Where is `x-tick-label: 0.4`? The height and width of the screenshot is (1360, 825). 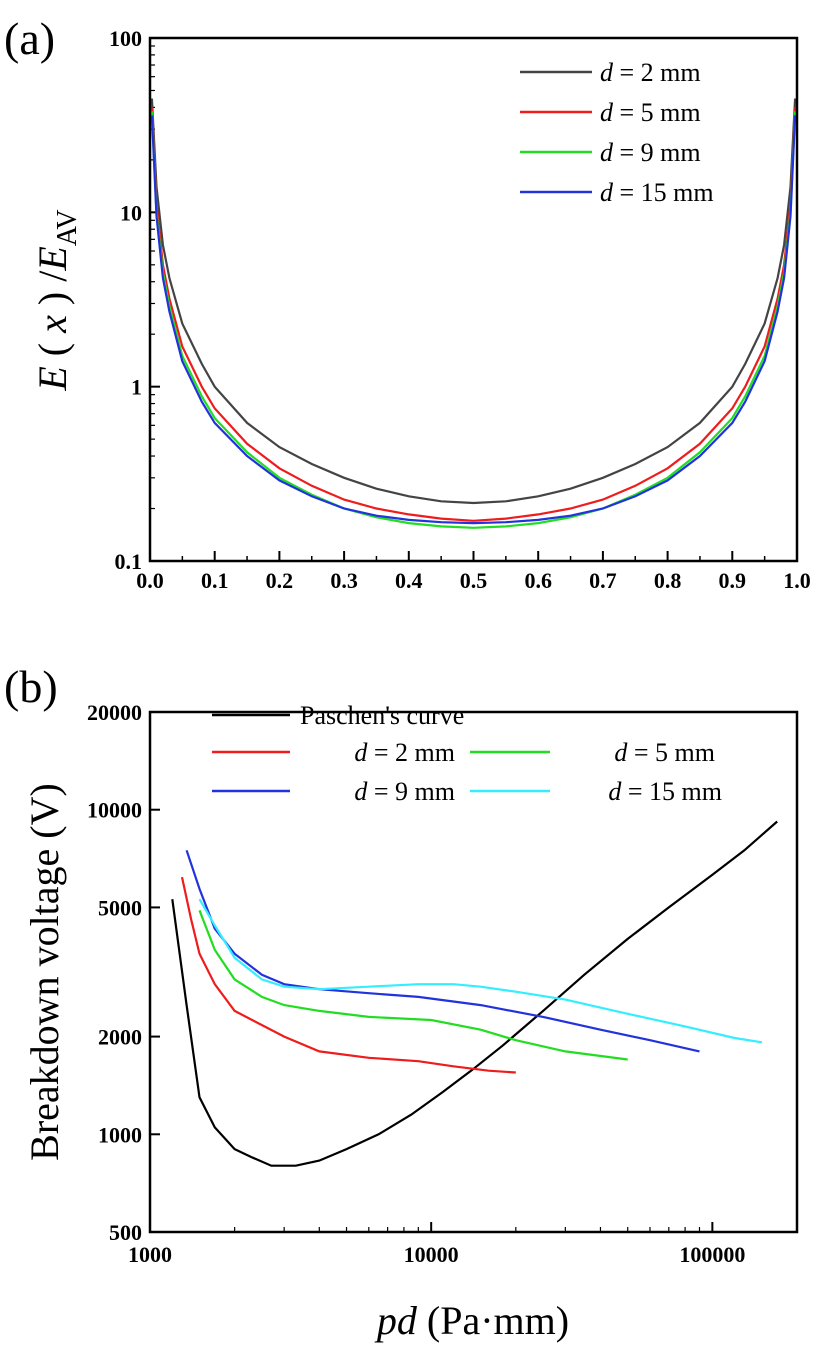
x-tick-label: 0.4 is located at coordinates (409, 580).